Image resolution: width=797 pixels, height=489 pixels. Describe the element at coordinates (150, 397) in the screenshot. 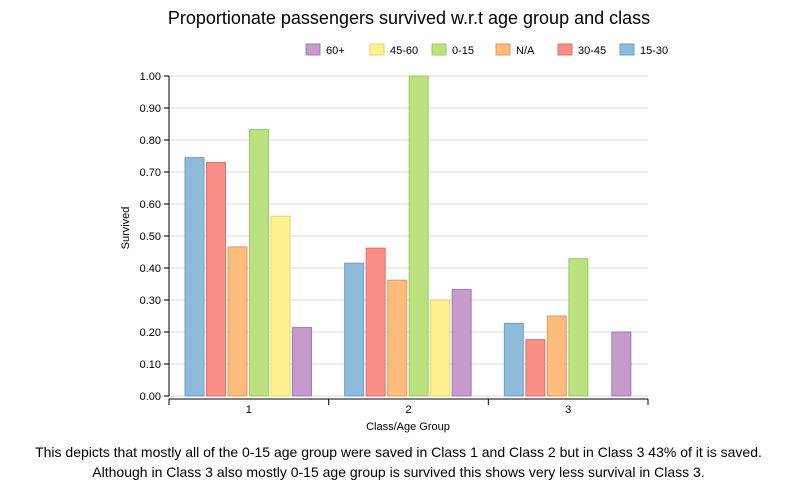

I see `y-tick-label: 0.00` at that location.